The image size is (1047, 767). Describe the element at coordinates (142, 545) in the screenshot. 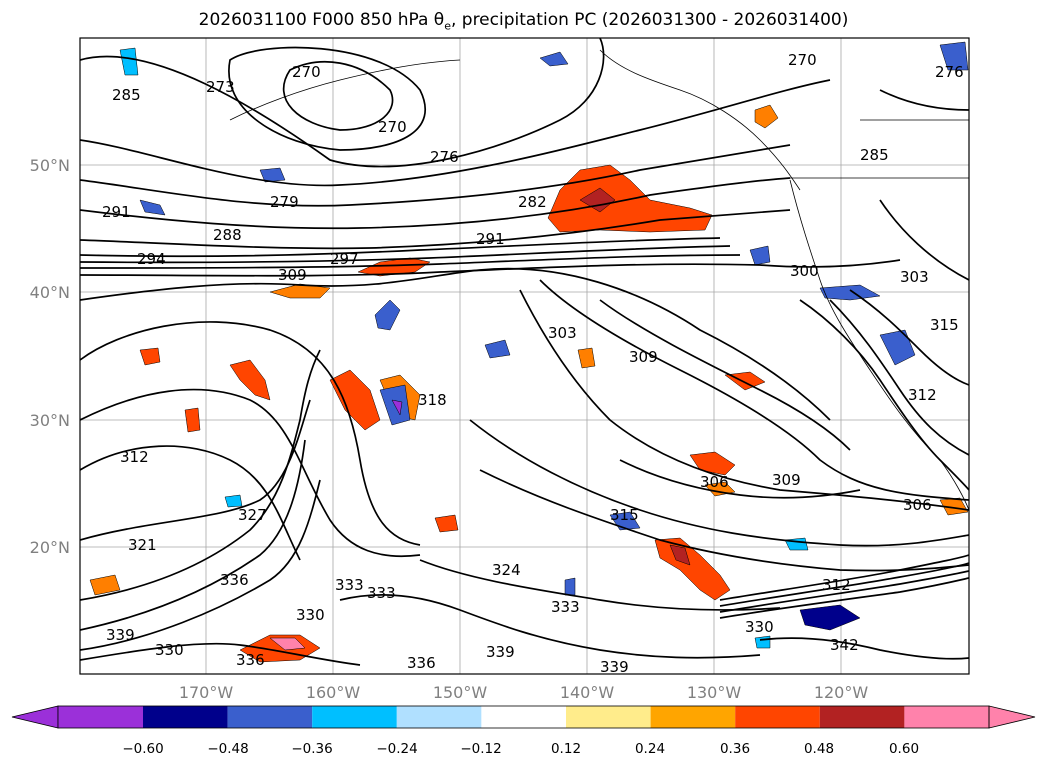

I see `contour-label: 321` at that location.